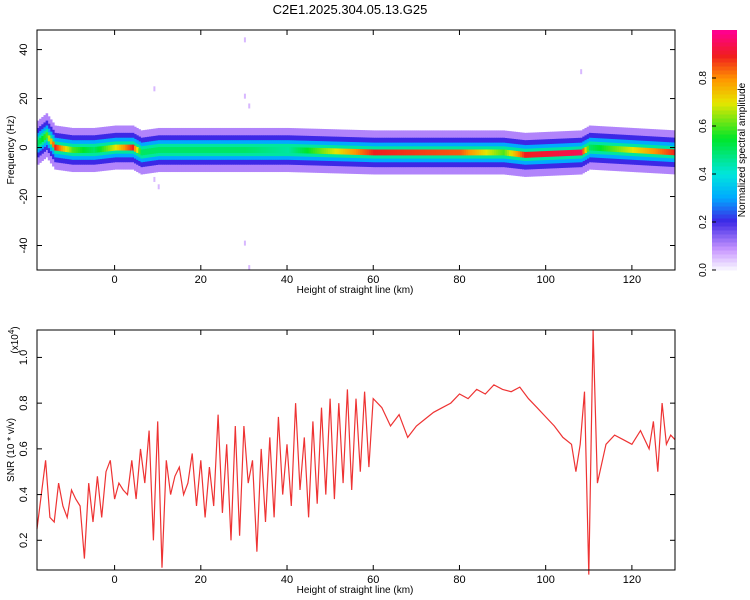 This screenshot has height=600, width=750. I want to click on y-multiplier-label: (x104), so click(14, 339).